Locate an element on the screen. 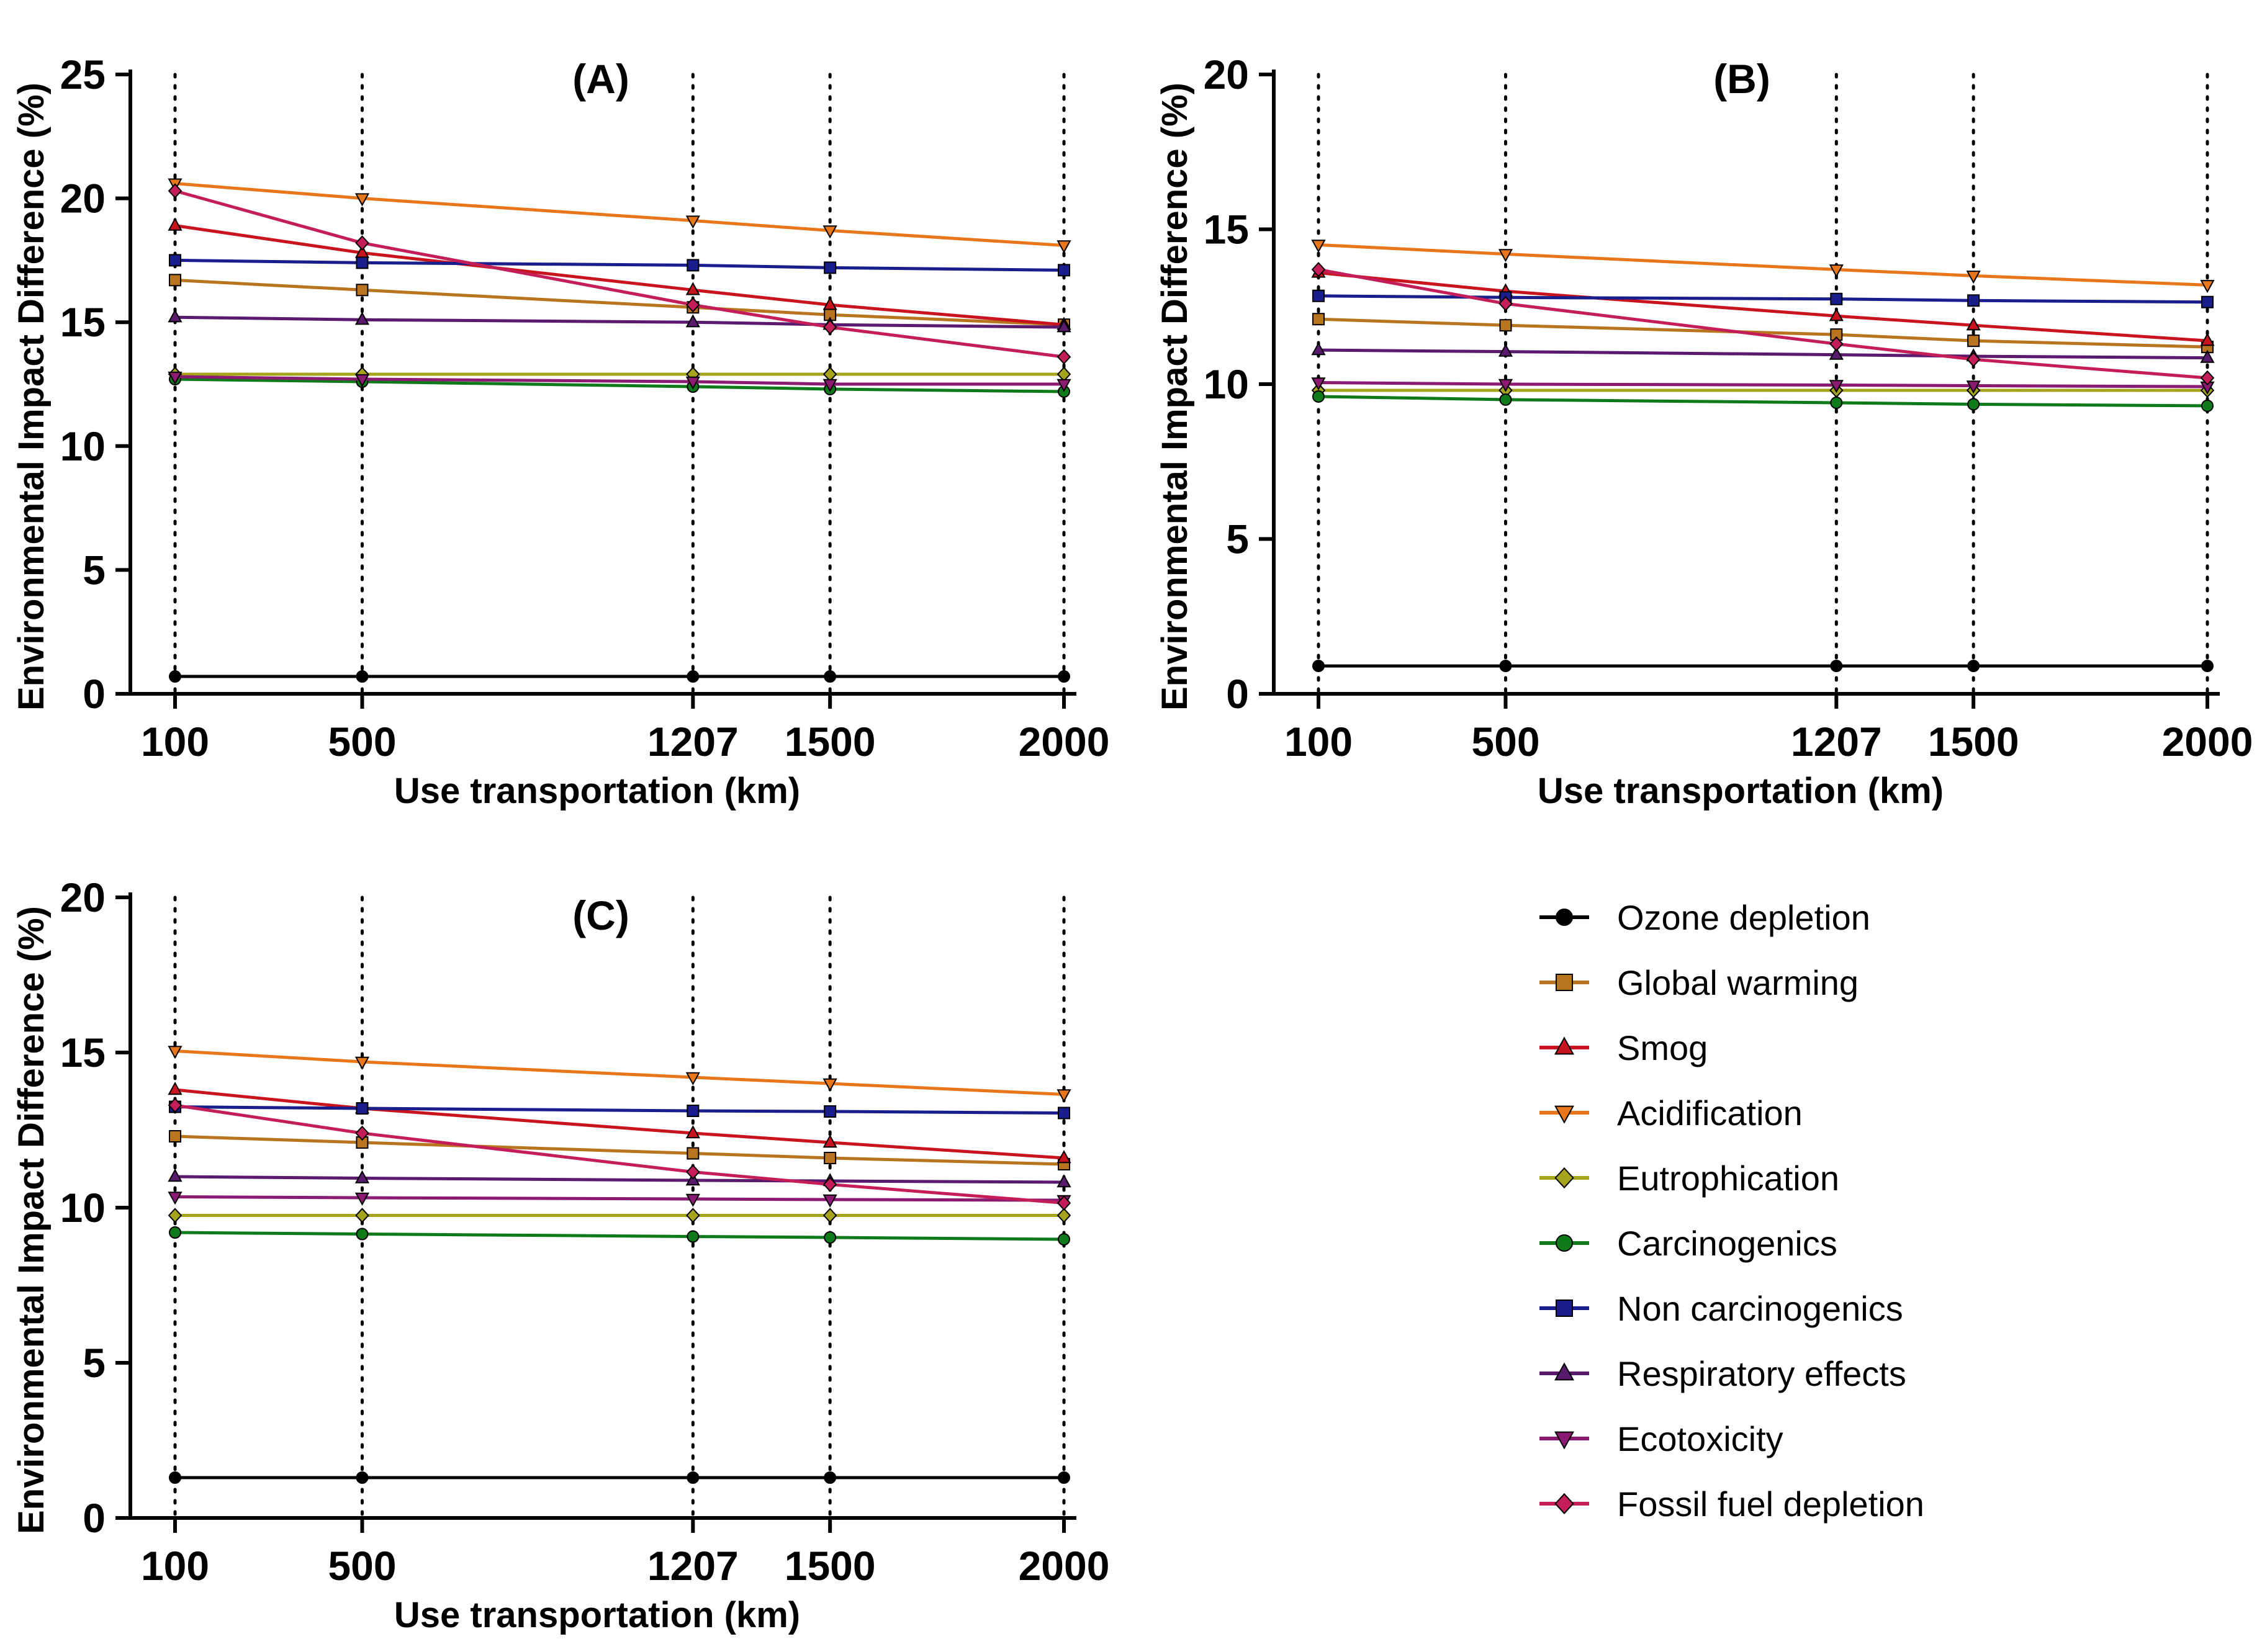 The height and width of the screenshot is (1652, 2262). y-tick-label: 25 is located at coordinates (83, 74).